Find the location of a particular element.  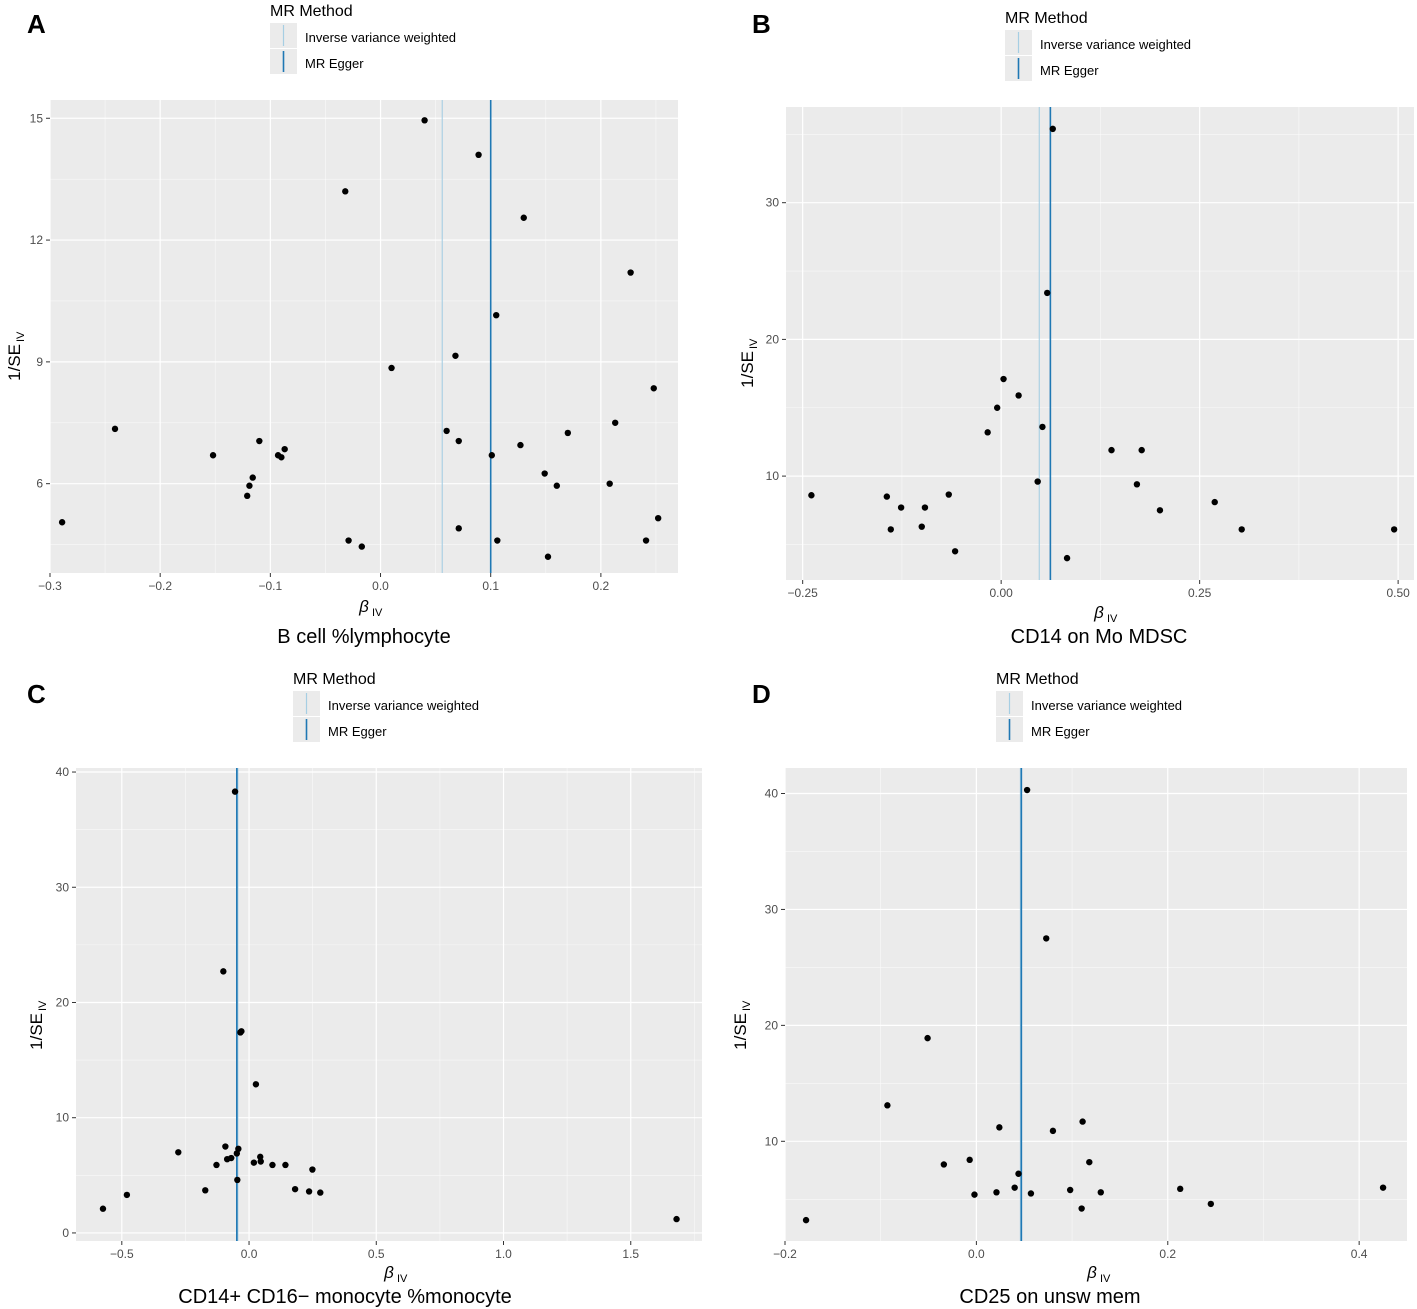

x-tick-label: 1.0 is located at coordinates (503, 1254).